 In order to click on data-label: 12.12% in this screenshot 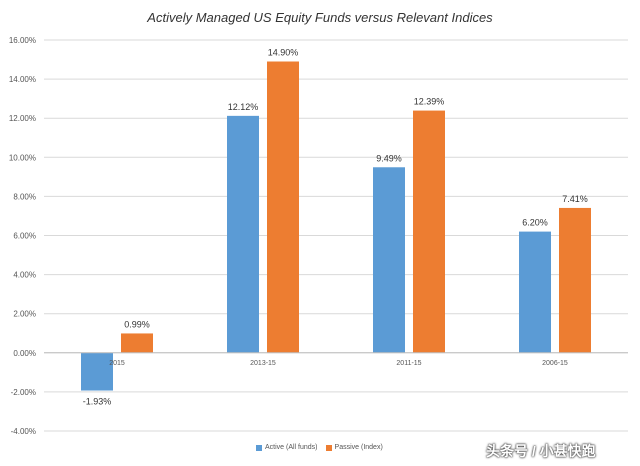, I will do `click(243, 107)`.